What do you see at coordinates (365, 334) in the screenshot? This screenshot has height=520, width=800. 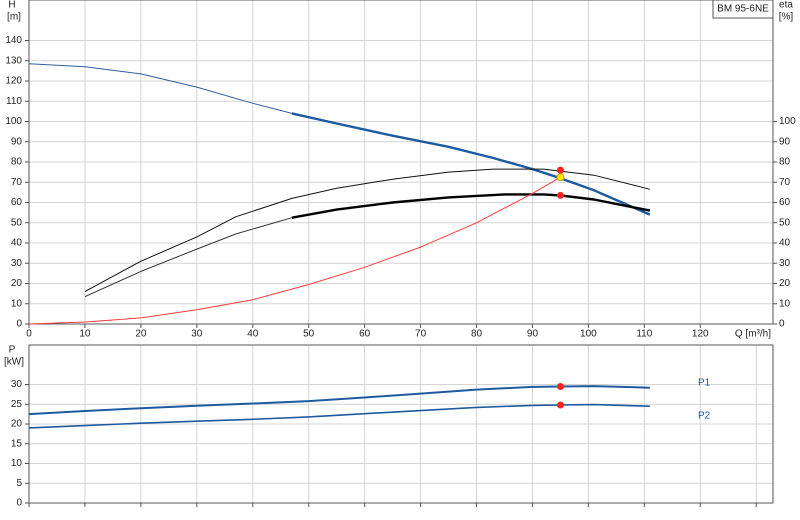 I see `x-tick-label: 60` at bounding box center [365, 334].